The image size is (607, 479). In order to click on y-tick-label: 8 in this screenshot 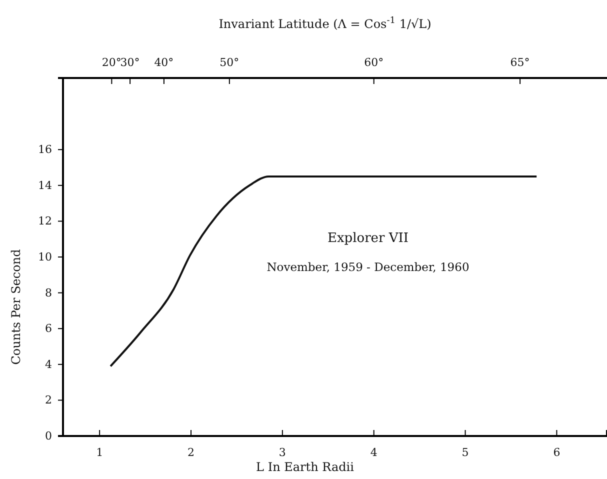, I will do `click(48, 293)`.